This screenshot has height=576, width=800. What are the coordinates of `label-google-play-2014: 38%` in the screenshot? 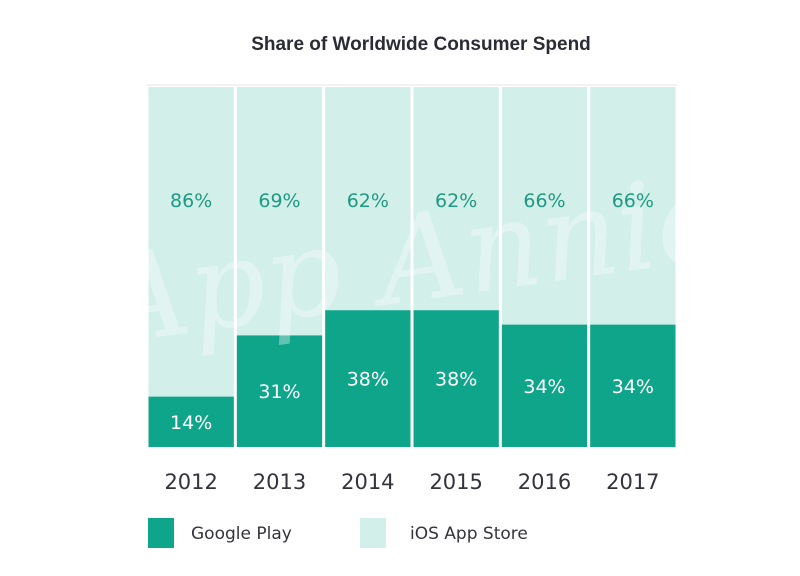 It's located at (368, 380).